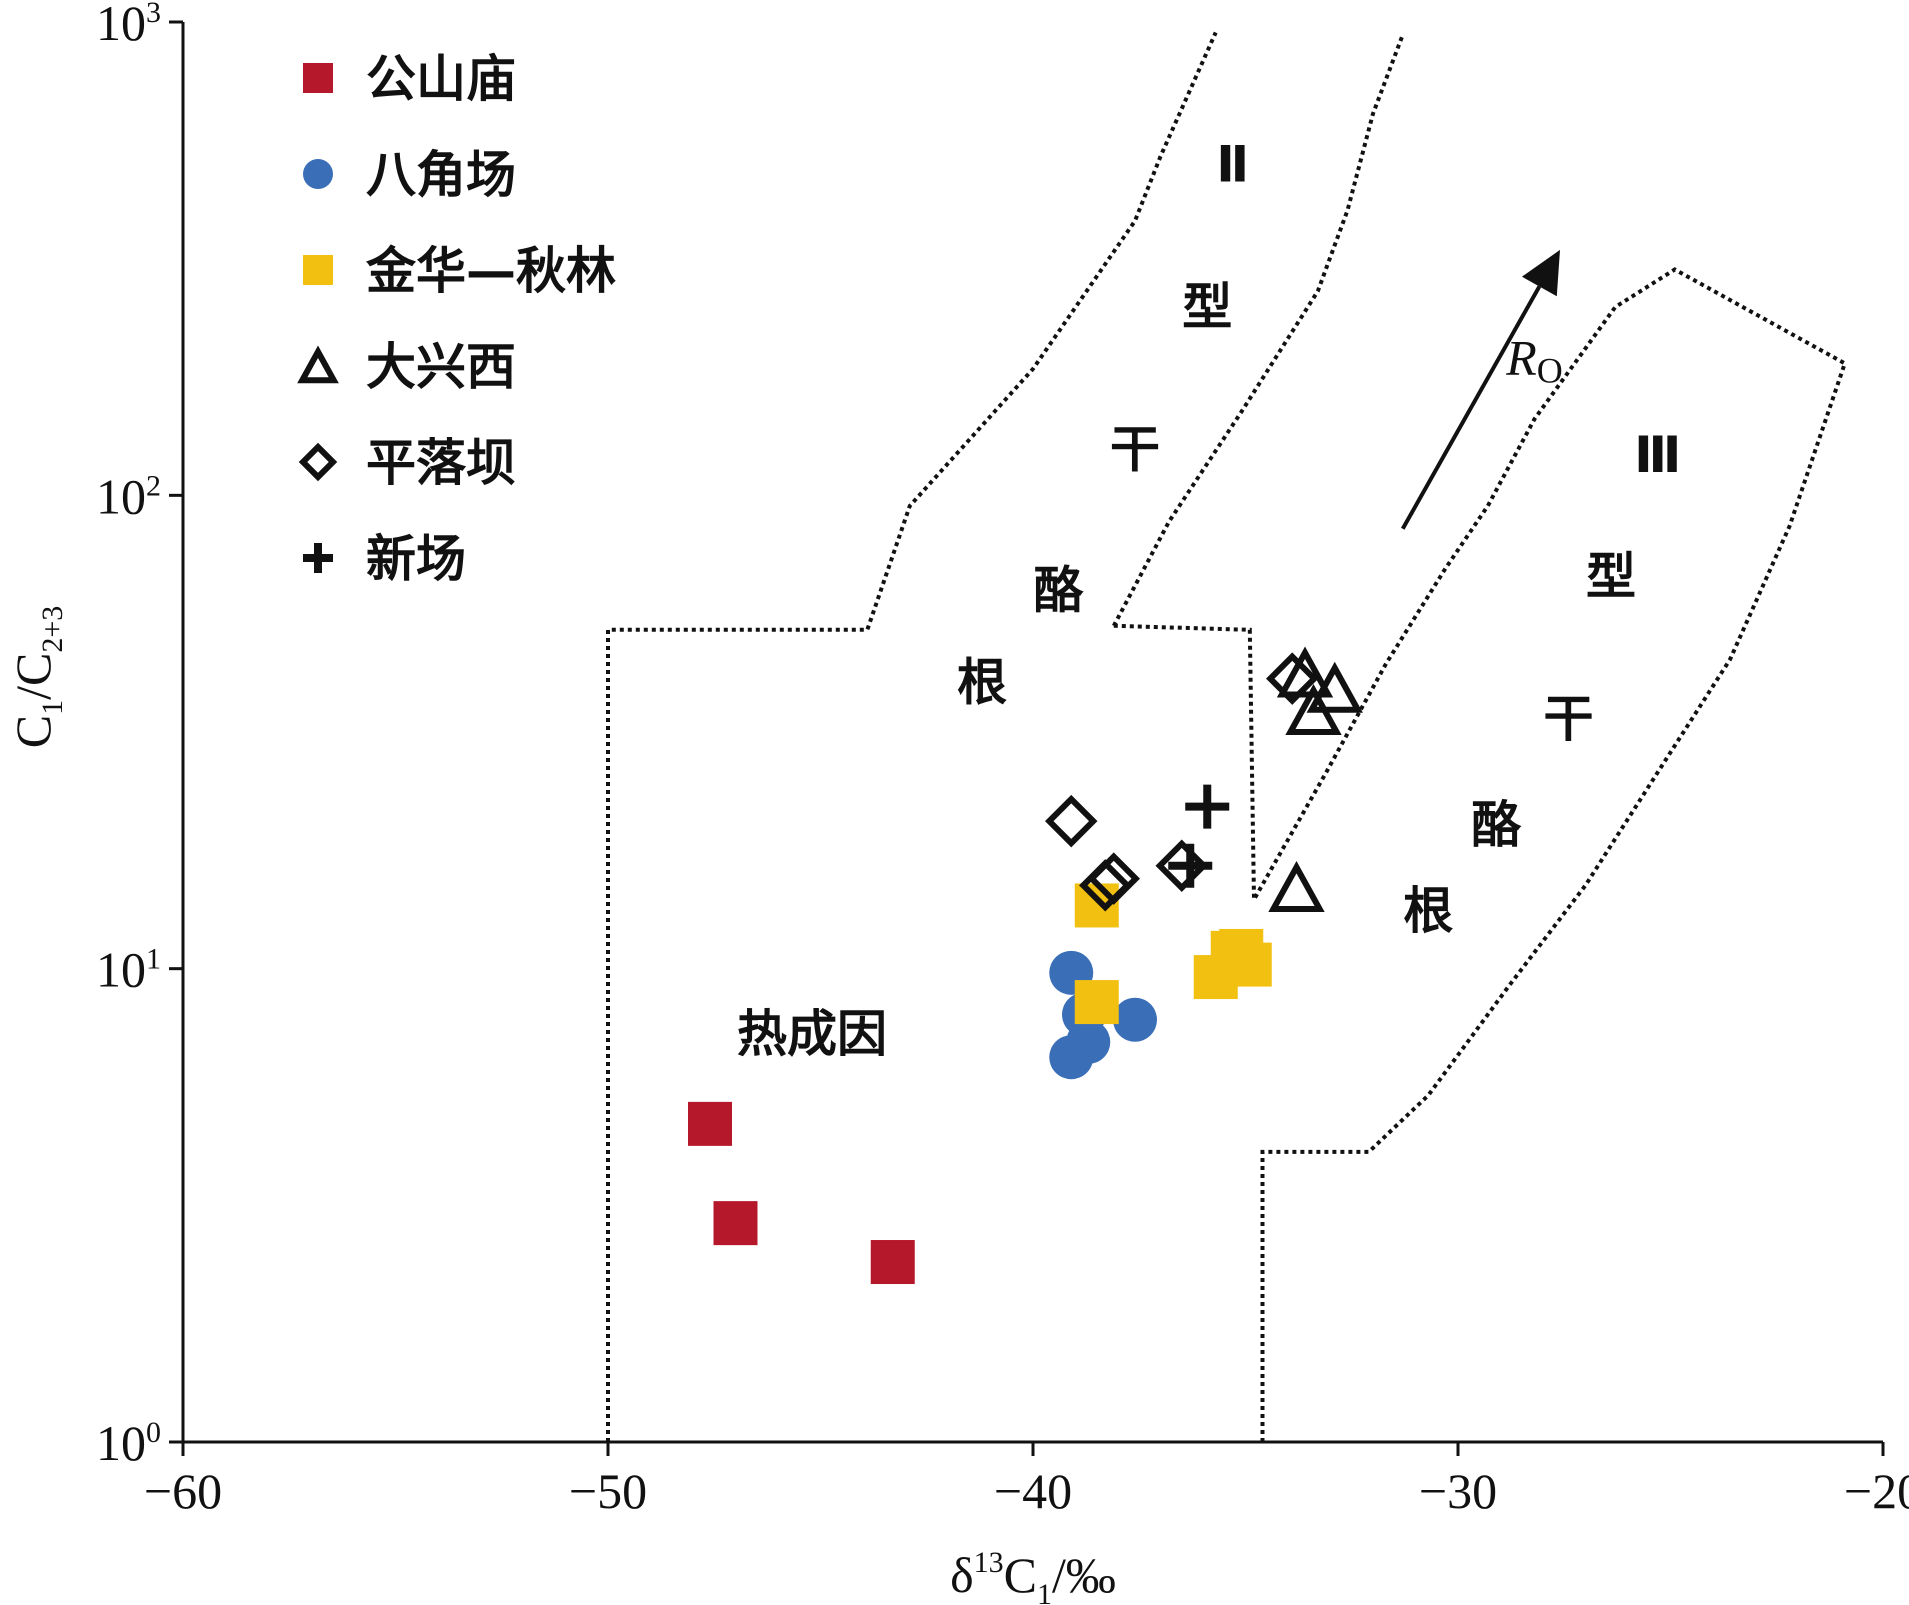 The height and width of the screenshot is (1605, 1909). Describe the element at coordinates (128, 496) in the screenshot. I see `y-tick-label: 10²` at that location.